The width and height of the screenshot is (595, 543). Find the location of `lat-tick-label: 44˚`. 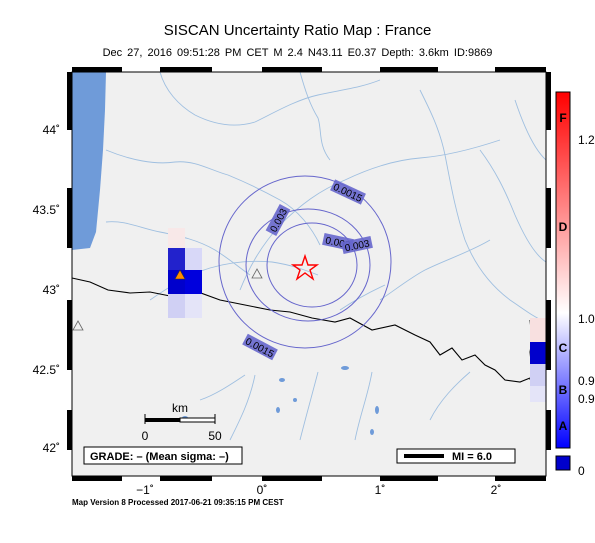

lat-tick-label: 44˚ is located at coordinates (51, 130).